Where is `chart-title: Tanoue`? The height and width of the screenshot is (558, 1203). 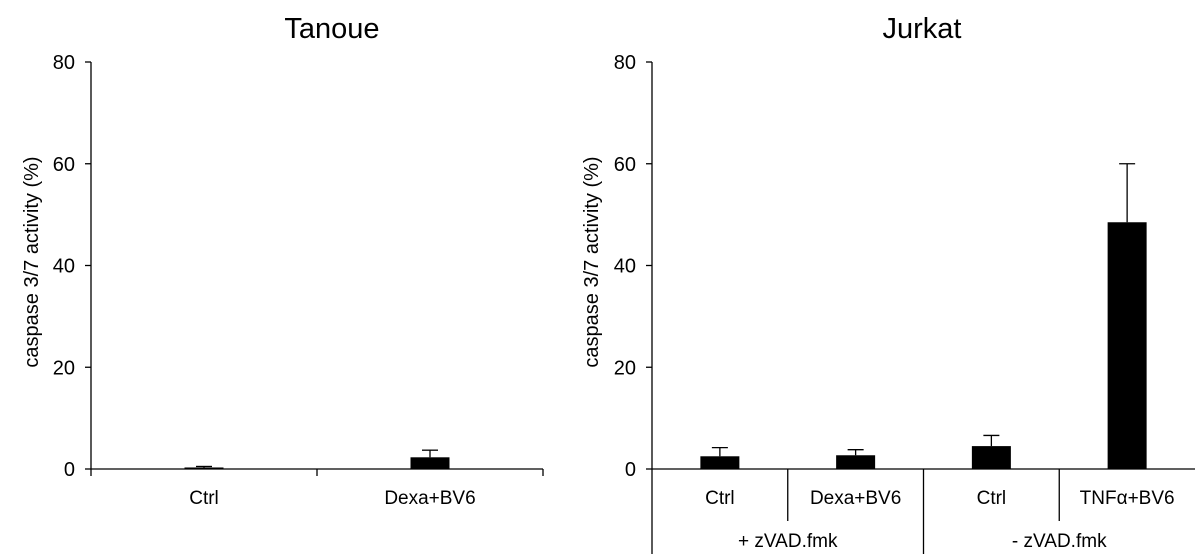
chart-title: Tanoue is located at coordinates (331, 29).